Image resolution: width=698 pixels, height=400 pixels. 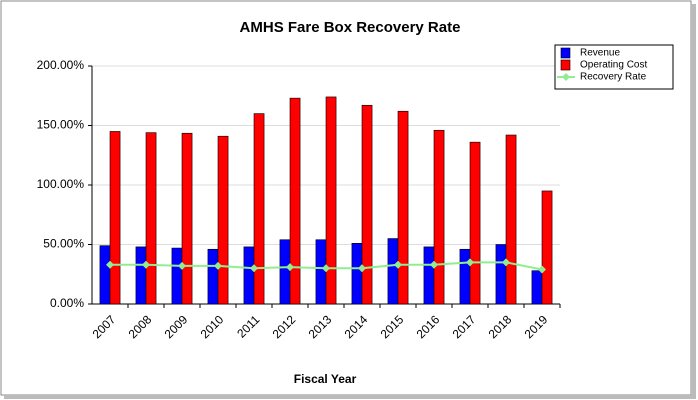 What do you see at coordinates (600, 53) in the screenshot?
I see `legend-label: Revenue` at bounding box center [600, 53].